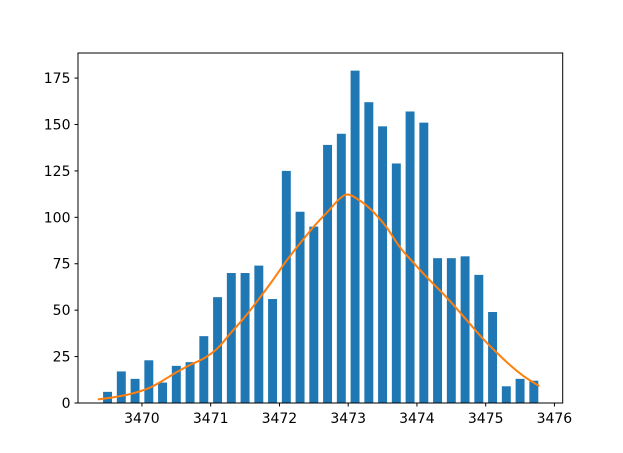  Describe the element at coordinates (142, 419) in the screenshot. I see `x-tick-label: 3470` at that location.